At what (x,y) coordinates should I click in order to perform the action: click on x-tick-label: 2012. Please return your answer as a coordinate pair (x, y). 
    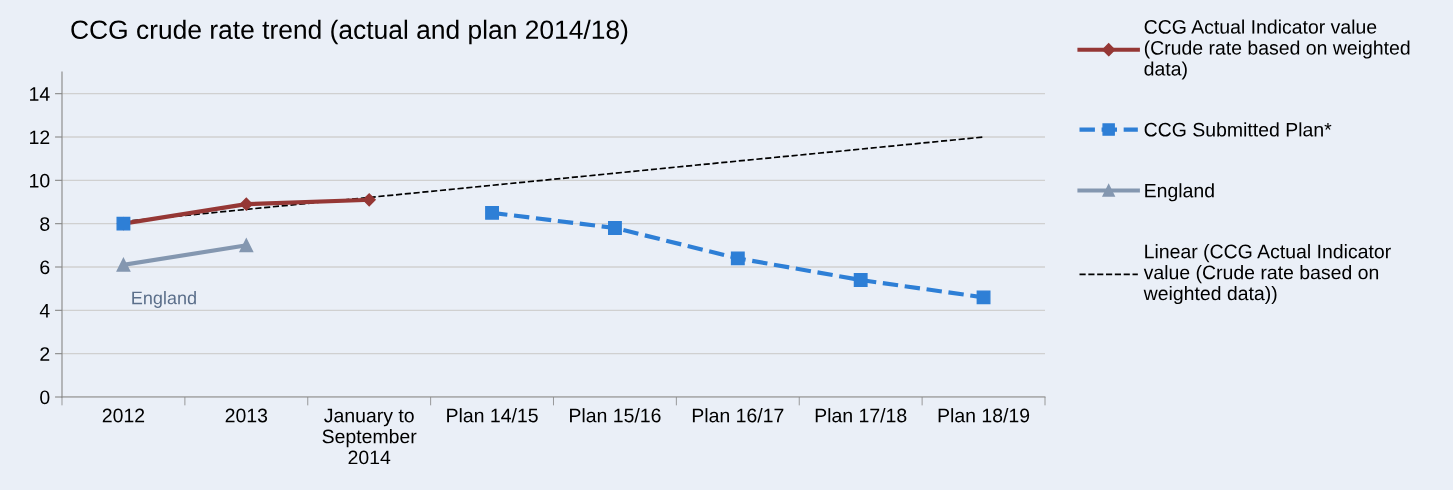
    Looking at the image, I should click on (123, 415).